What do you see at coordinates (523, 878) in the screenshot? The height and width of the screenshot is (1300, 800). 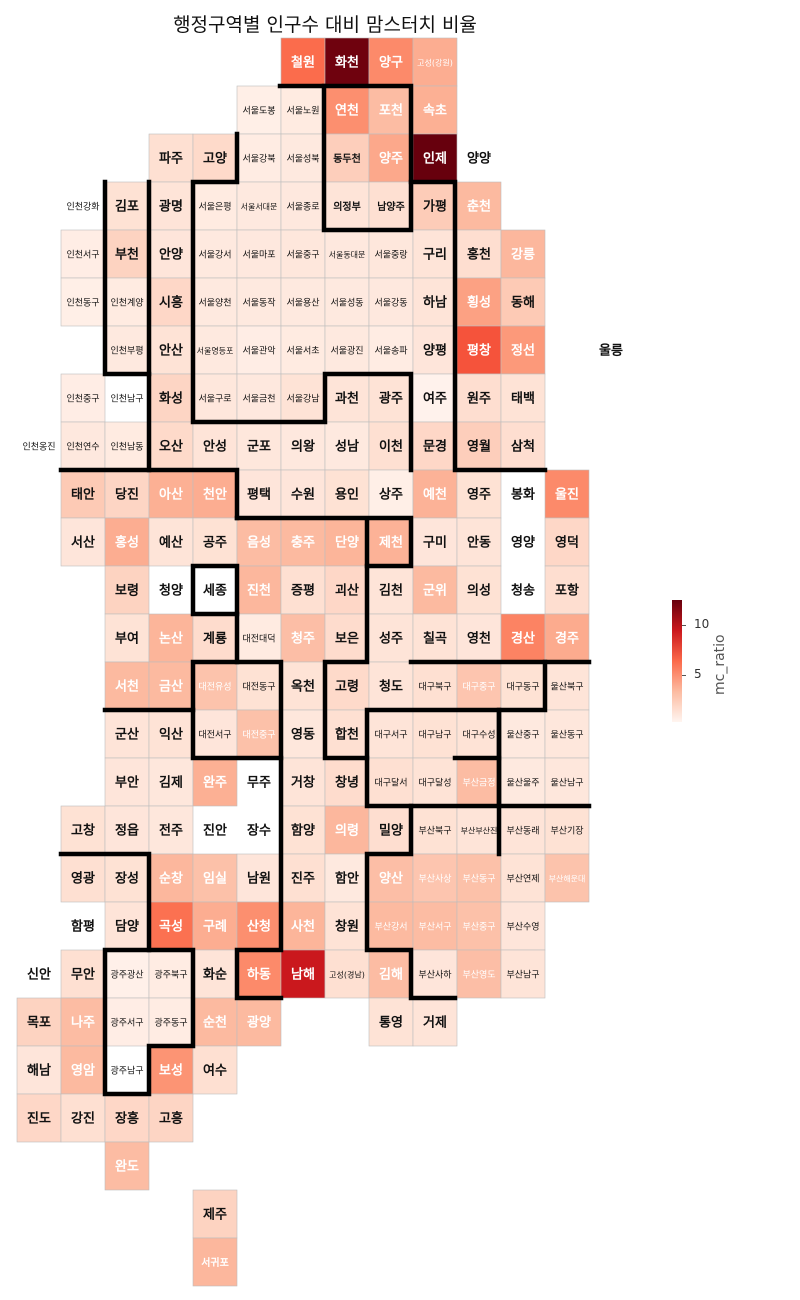 I see `region-tile: 부산연제` at bounding box center [523, 878].